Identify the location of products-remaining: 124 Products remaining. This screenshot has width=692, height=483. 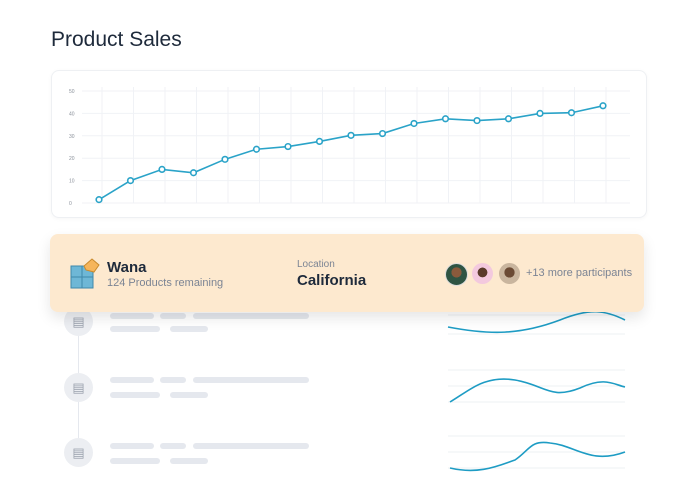
(165, 283).